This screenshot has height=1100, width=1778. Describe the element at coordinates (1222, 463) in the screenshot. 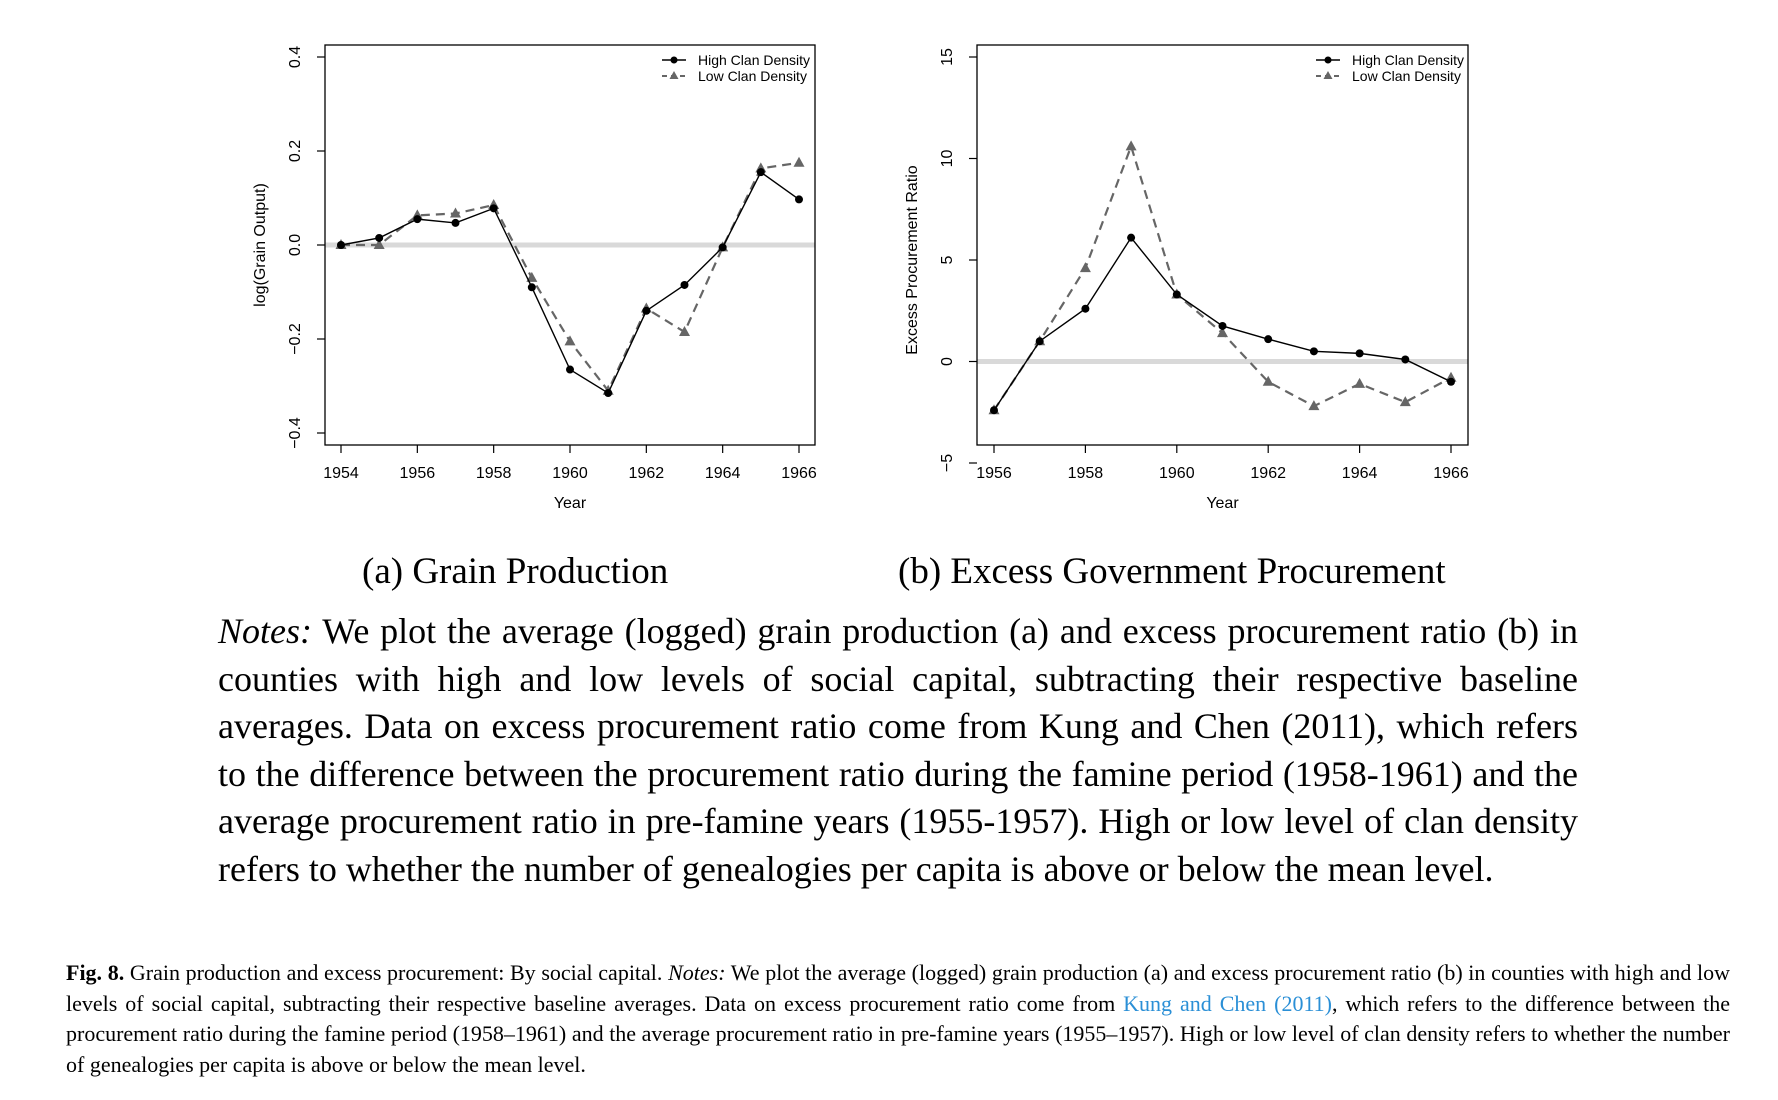

I see `x-axis: 1956 1958 1960 1962 1964 1966` at that location.